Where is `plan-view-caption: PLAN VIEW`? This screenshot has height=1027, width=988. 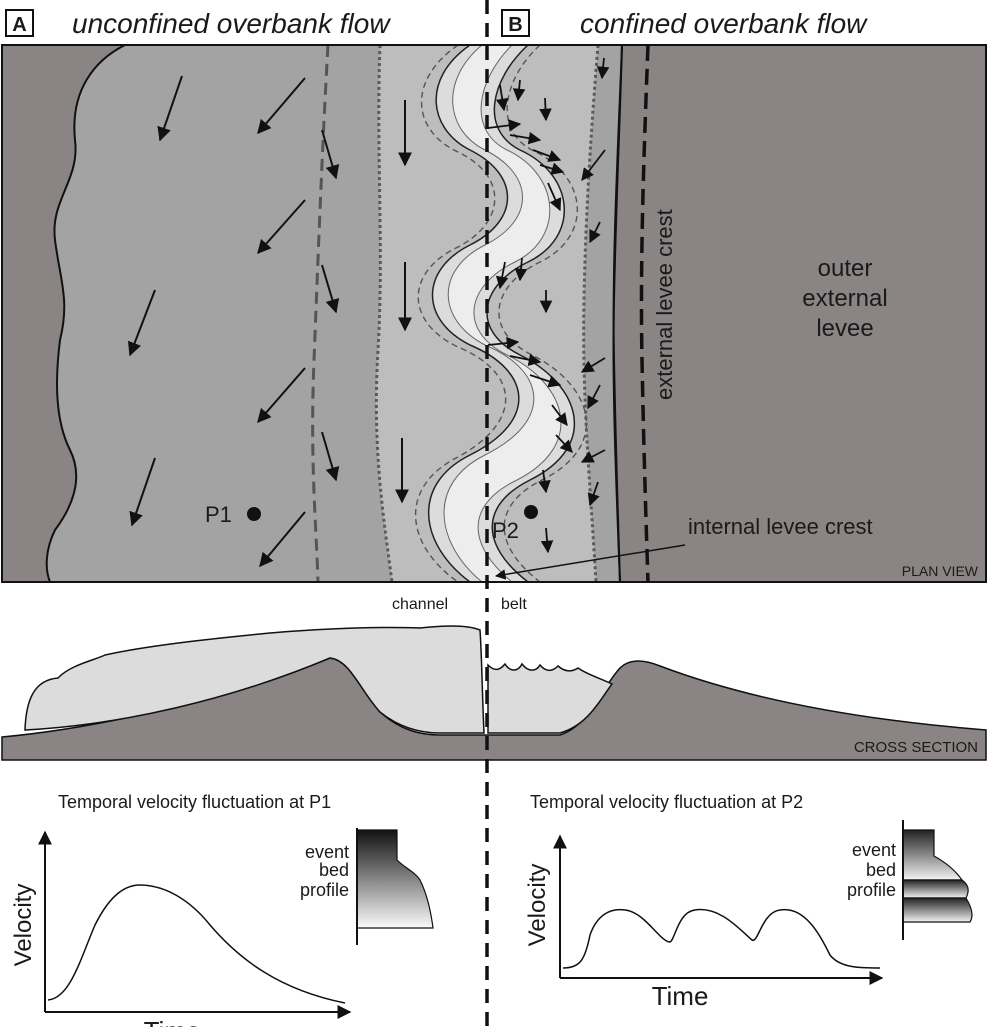
plan-view-caption: PLAN VIEW is located at coordinates (940, 571).